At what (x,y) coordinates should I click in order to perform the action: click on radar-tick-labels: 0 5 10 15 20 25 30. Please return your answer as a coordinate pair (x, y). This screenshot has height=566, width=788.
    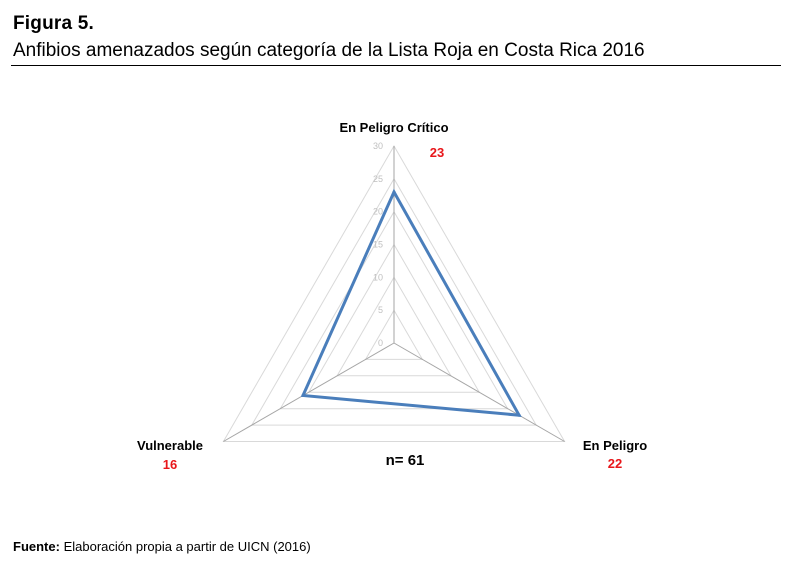
    Looking at the image, I should click on (378, 244).